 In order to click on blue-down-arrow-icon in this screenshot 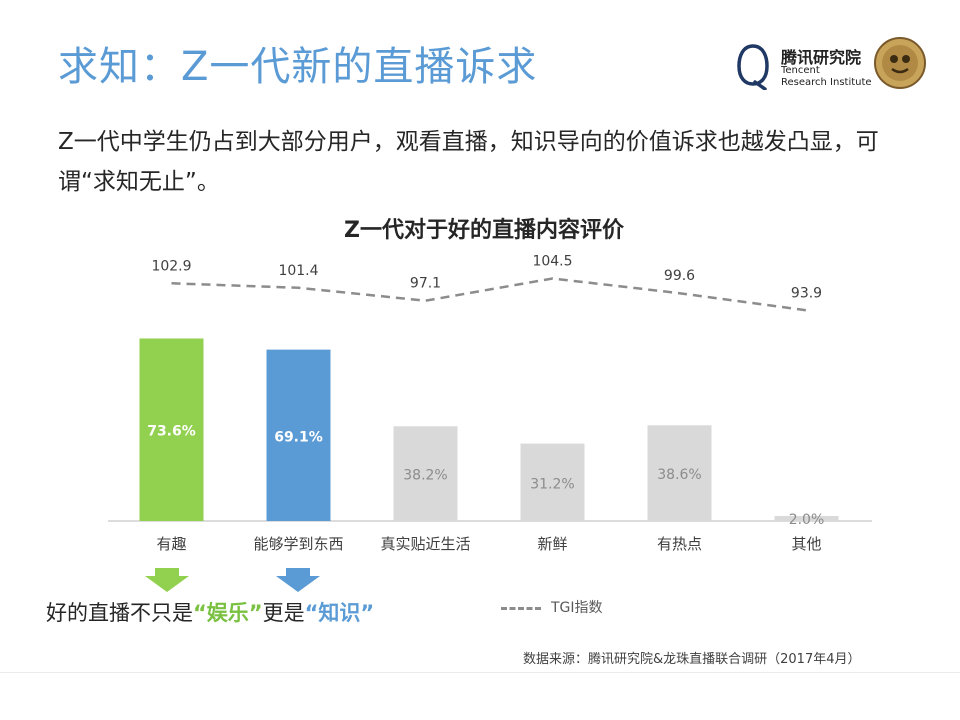, I will do `click(298, 580)`.